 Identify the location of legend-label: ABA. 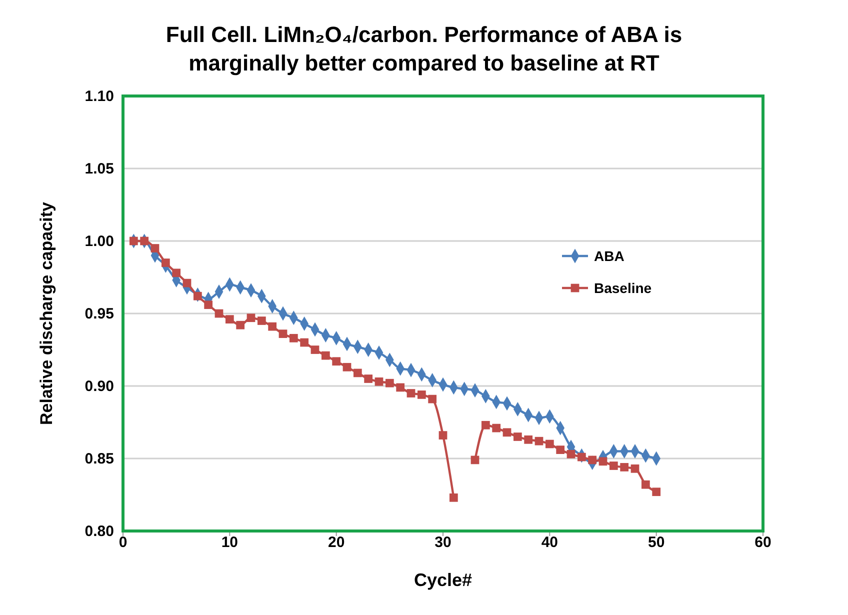
(609, 256).